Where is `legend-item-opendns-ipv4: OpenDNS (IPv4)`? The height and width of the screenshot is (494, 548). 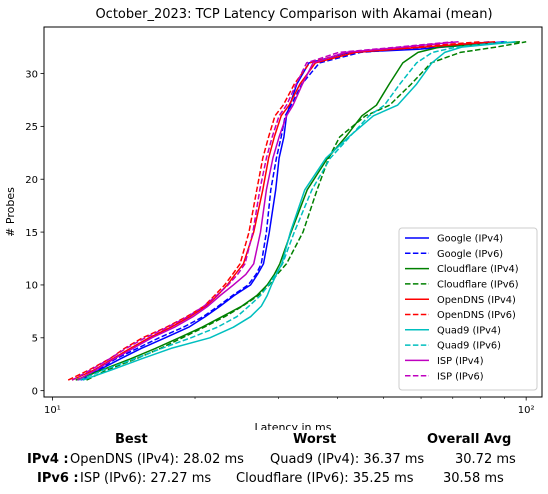
legend-item-opendns-ipv4: OpenDNS (IPv4) is located at coordinates (460, 300).